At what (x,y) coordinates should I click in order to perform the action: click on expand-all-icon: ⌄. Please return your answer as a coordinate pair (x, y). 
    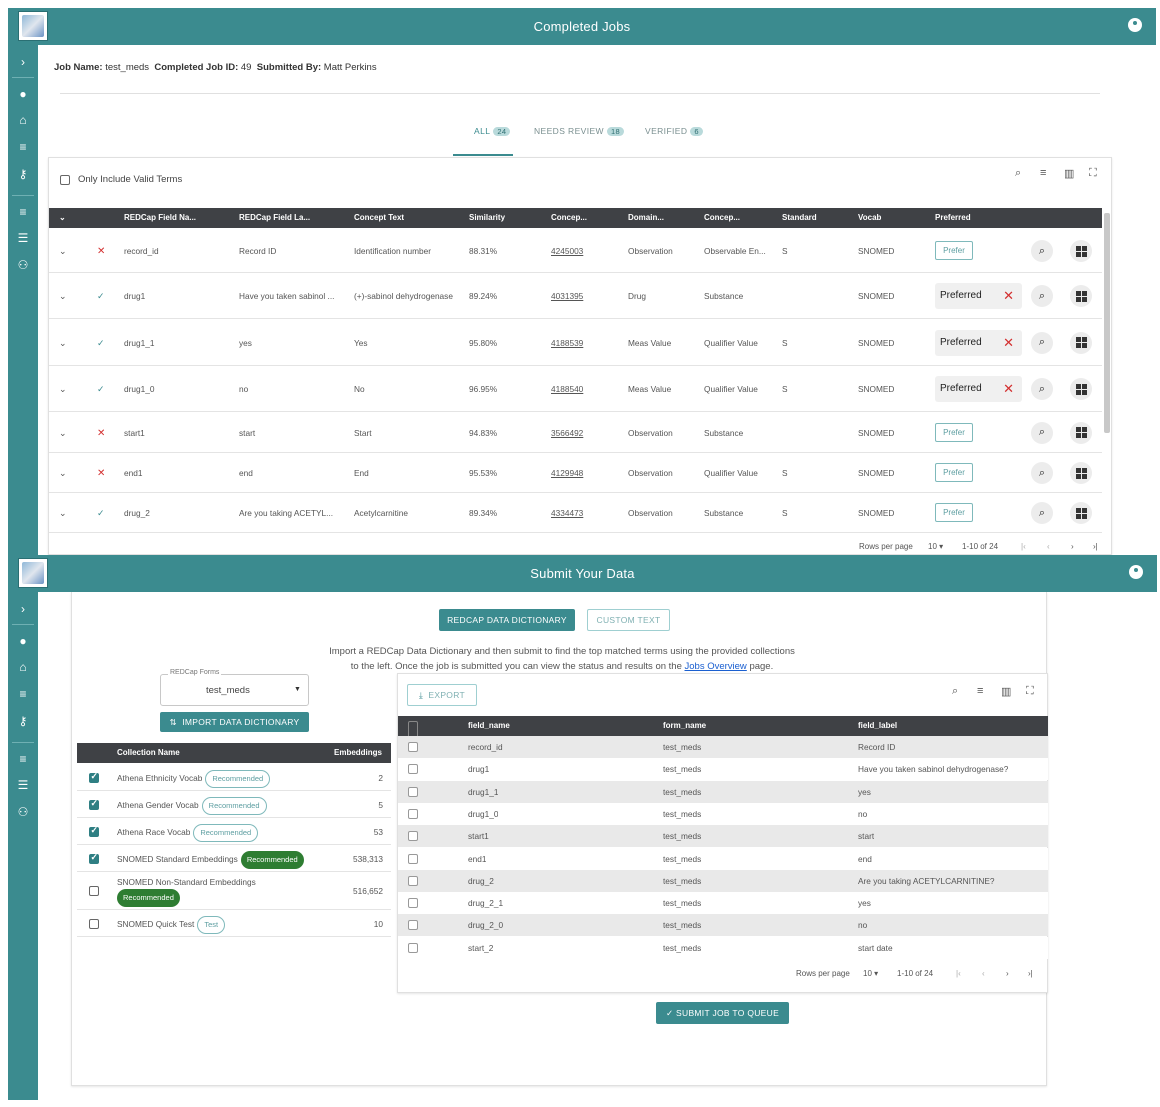
    Looking at the image, I should click on (62, 217).